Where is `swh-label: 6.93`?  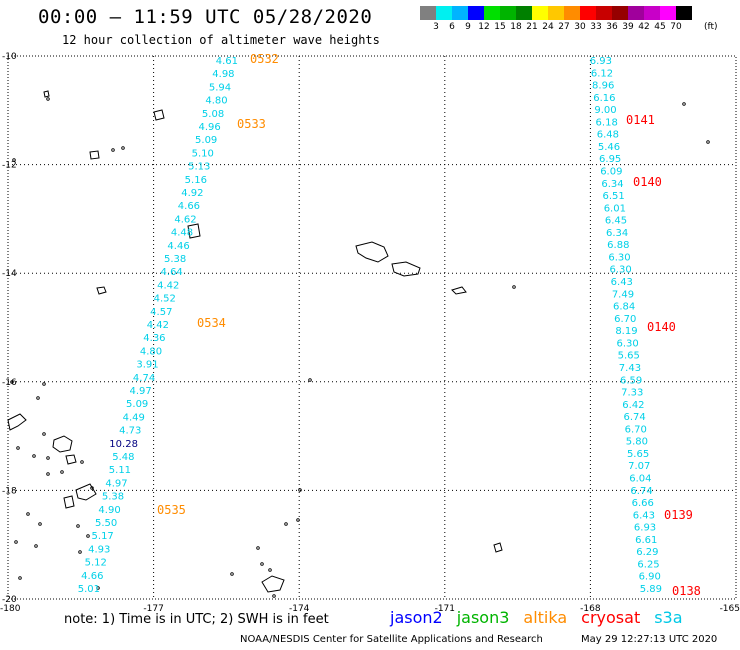
swh-label: 6.93 is located at coordinates (645, 528).